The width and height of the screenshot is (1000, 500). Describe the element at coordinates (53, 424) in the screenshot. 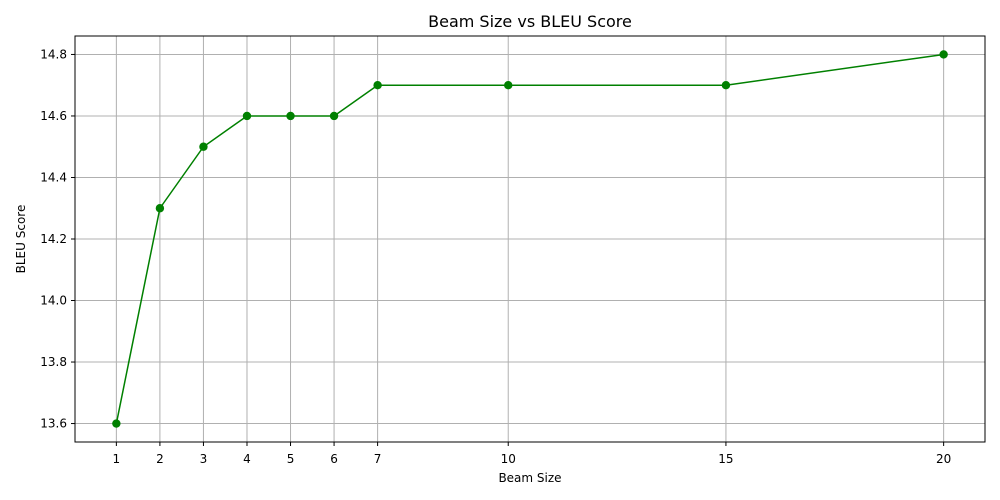

I see `y-tick-label: 13.6` at that location.